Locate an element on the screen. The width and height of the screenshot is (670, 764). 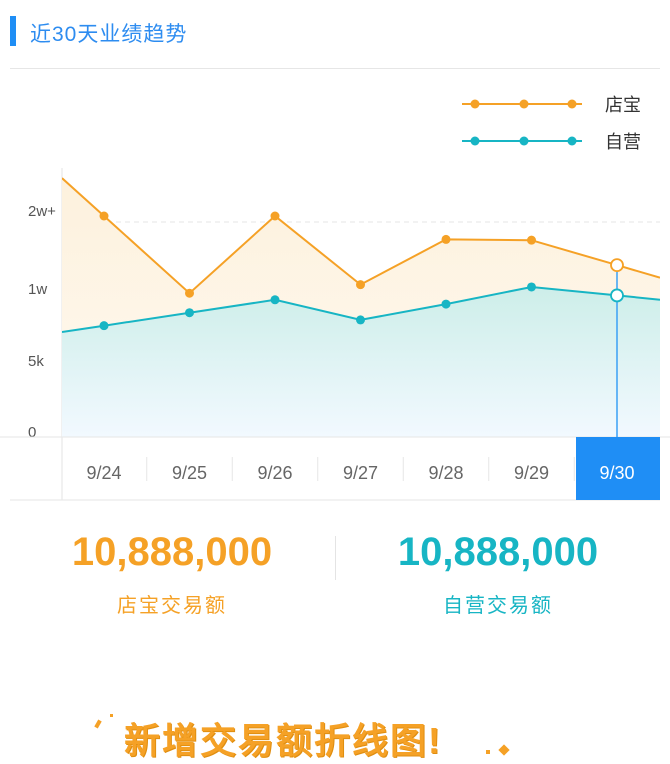
ziying-stat: 10,888,000 自营交易额 is located at coordinates (498, 574).